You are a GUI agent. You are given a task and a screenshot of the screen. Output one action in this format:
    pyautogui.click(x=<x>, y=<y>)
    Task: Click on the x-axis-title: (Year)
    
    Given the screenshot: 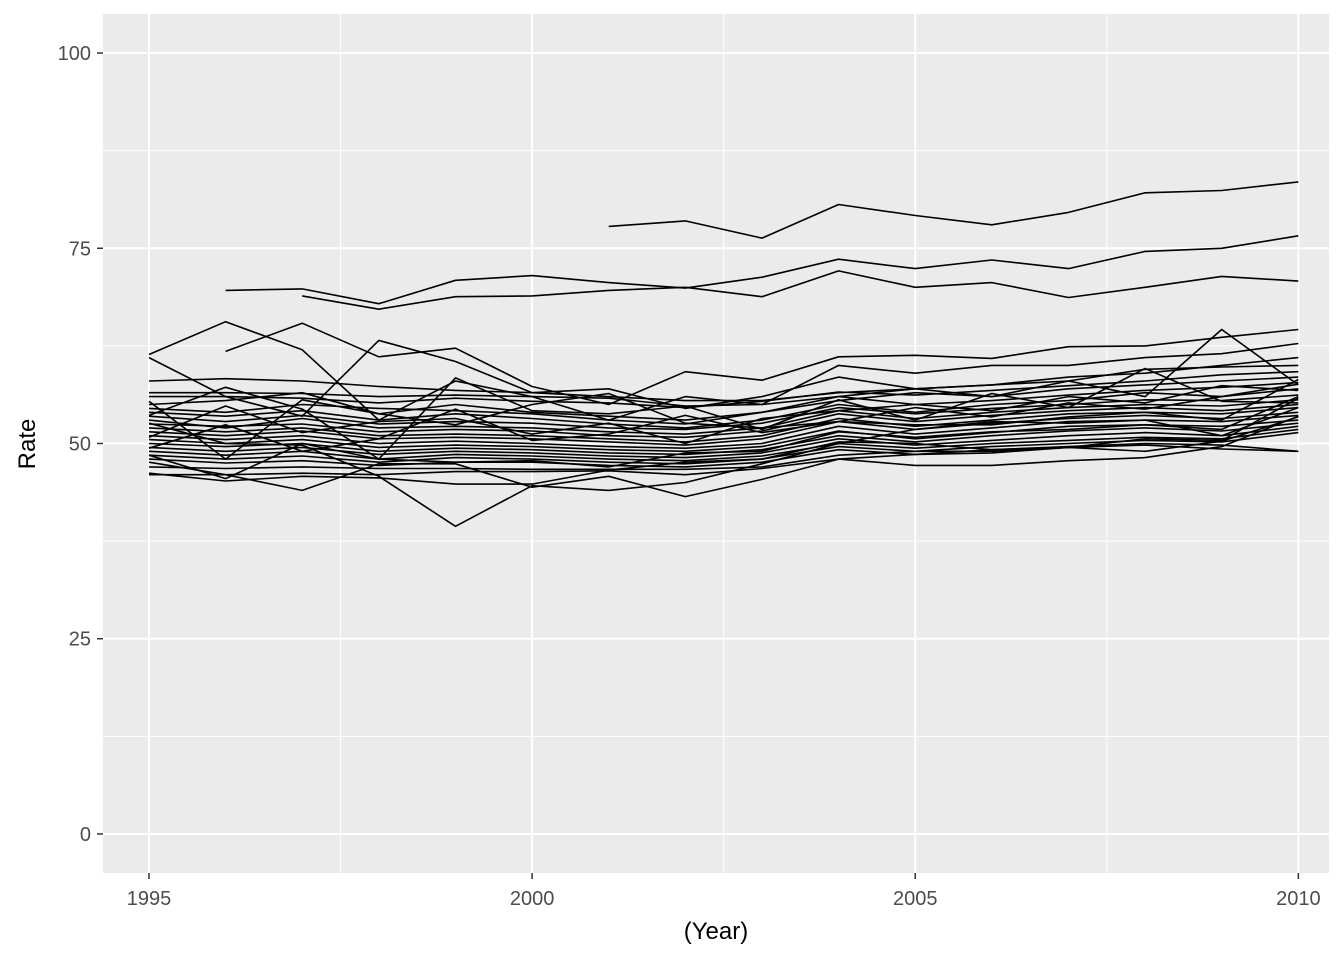 What is the action you would take?
    pyautogui.click(x=716, y=931)
    